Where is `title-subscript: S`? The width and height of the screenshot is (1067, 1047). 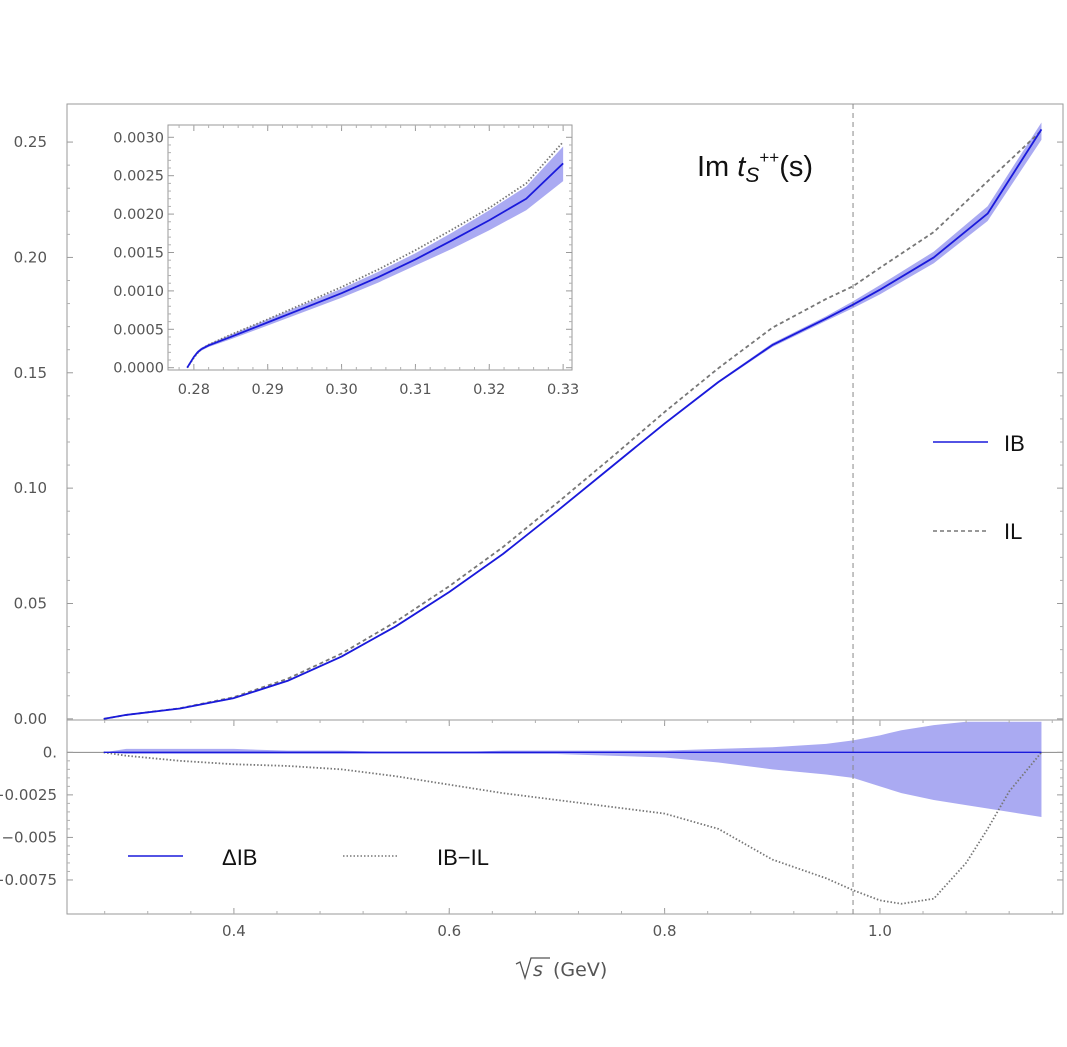 title-subscript: S is located at coordinates (752, 175).